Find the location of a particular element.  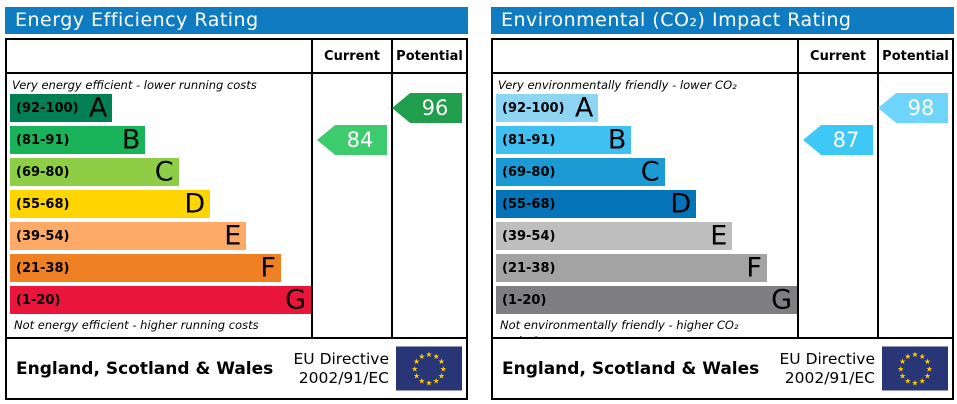

energy-band-a: (92-100) A is located at coordinates (61, 108).